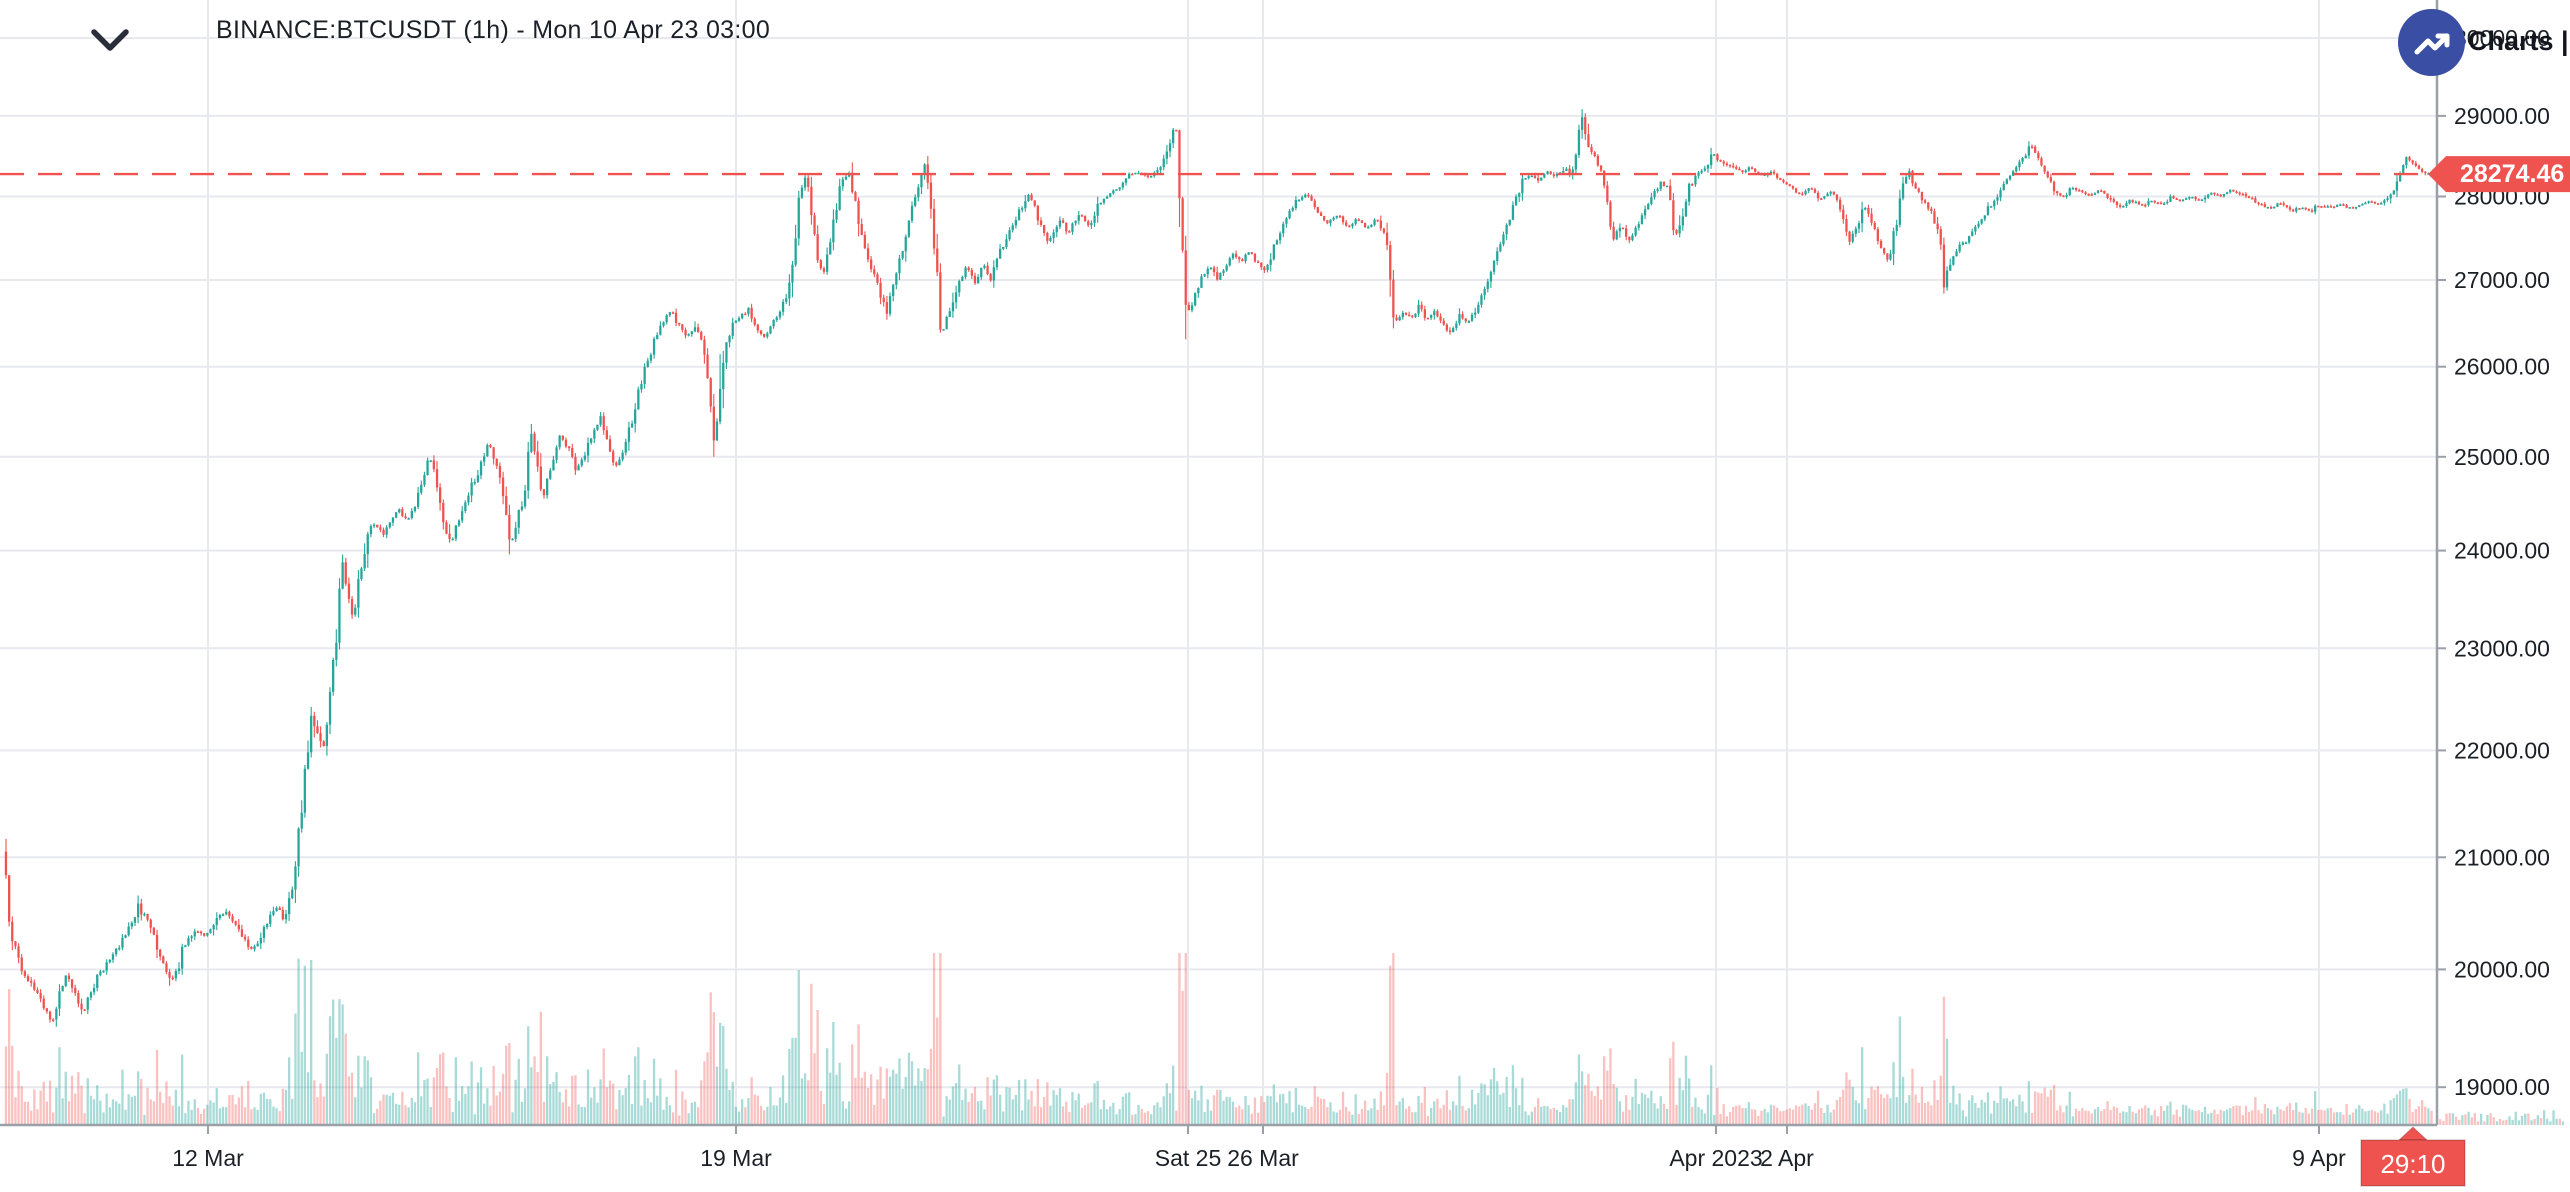  I want to click on price-axis-label: 25000.00, so click(2502, 457).